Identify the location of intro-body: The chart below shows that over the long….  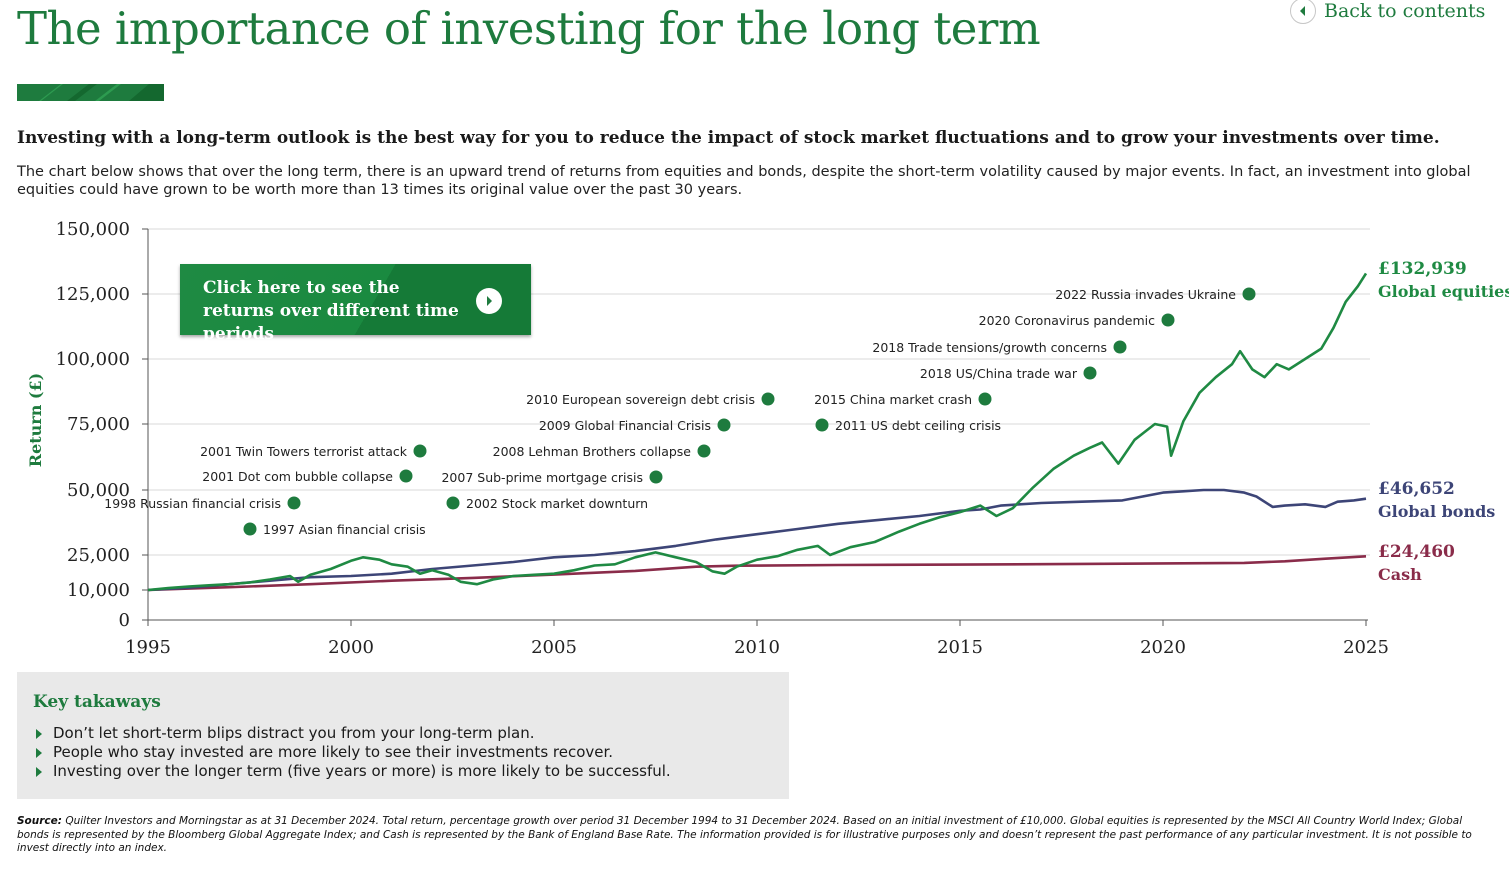
(744, 181).